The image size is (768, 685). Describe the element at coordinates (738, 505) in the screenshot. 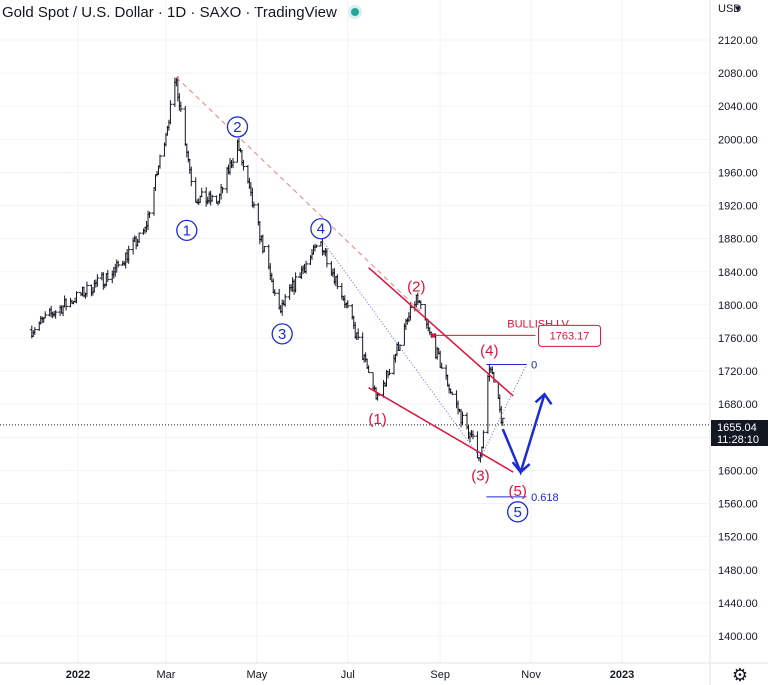

I see `price-tick-label: 1560.00` at that location.